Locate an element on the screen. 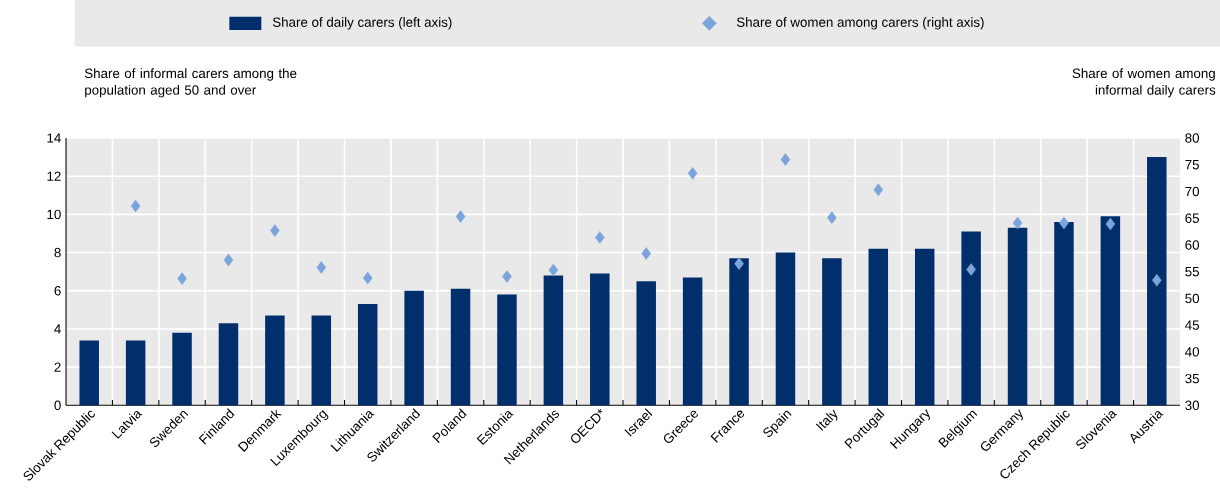 The image size is (1220, 497). y-tick-label: 4 is located at coordinates (57, 329).